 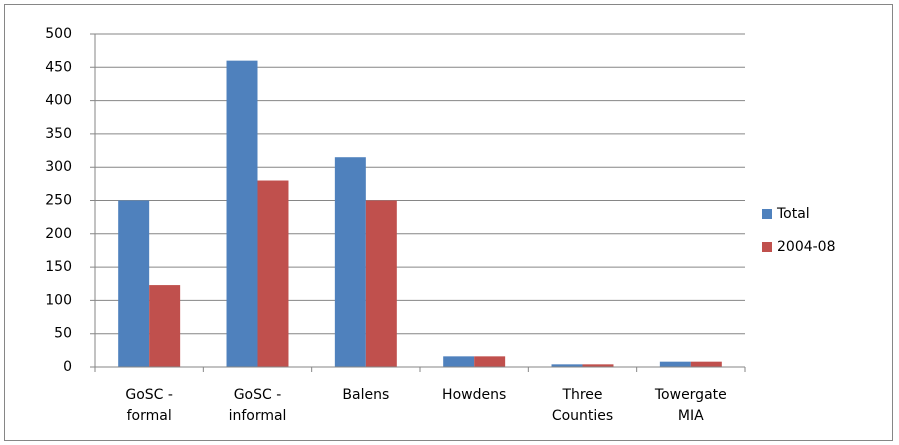 I want to click on y-tick-label: 400, so click(x=58, y=101).